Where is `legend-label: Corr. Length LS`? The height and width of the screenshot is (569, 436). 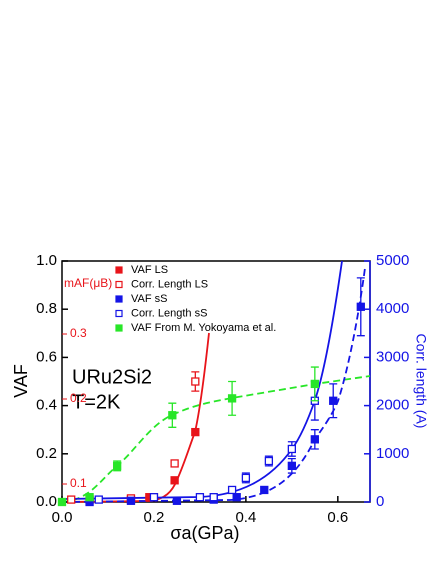
legend-label: Corr. Length LS is located at coordinates (169, 284).